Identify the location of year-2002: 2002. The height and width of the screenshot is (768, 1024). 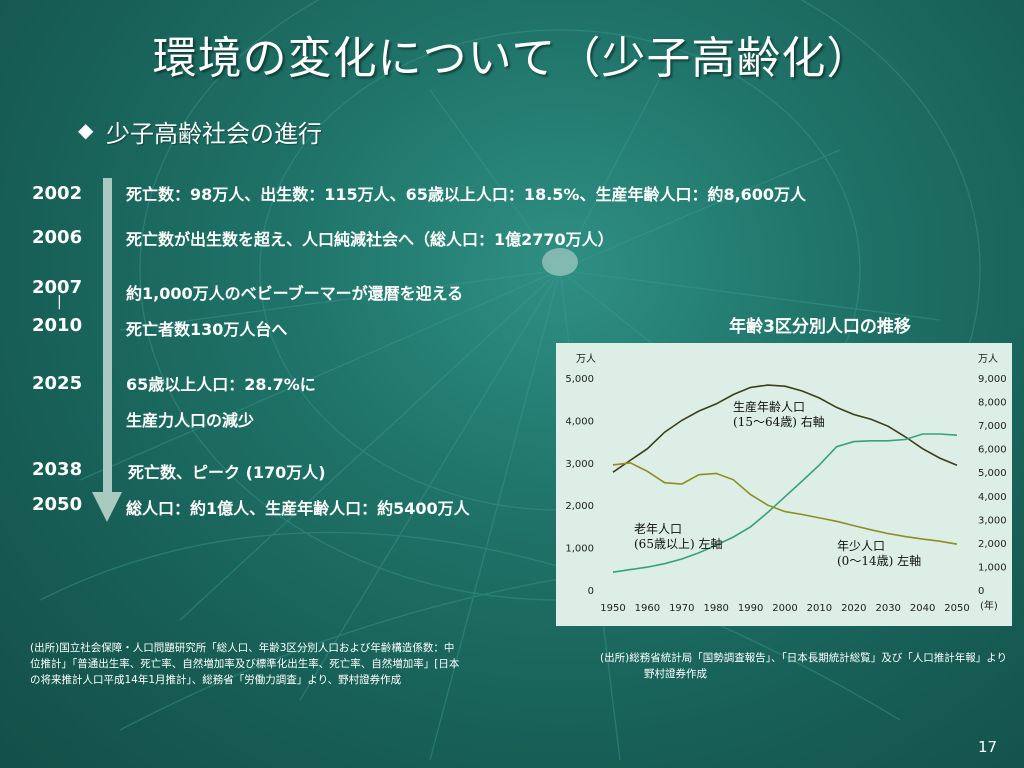
(57, 193).